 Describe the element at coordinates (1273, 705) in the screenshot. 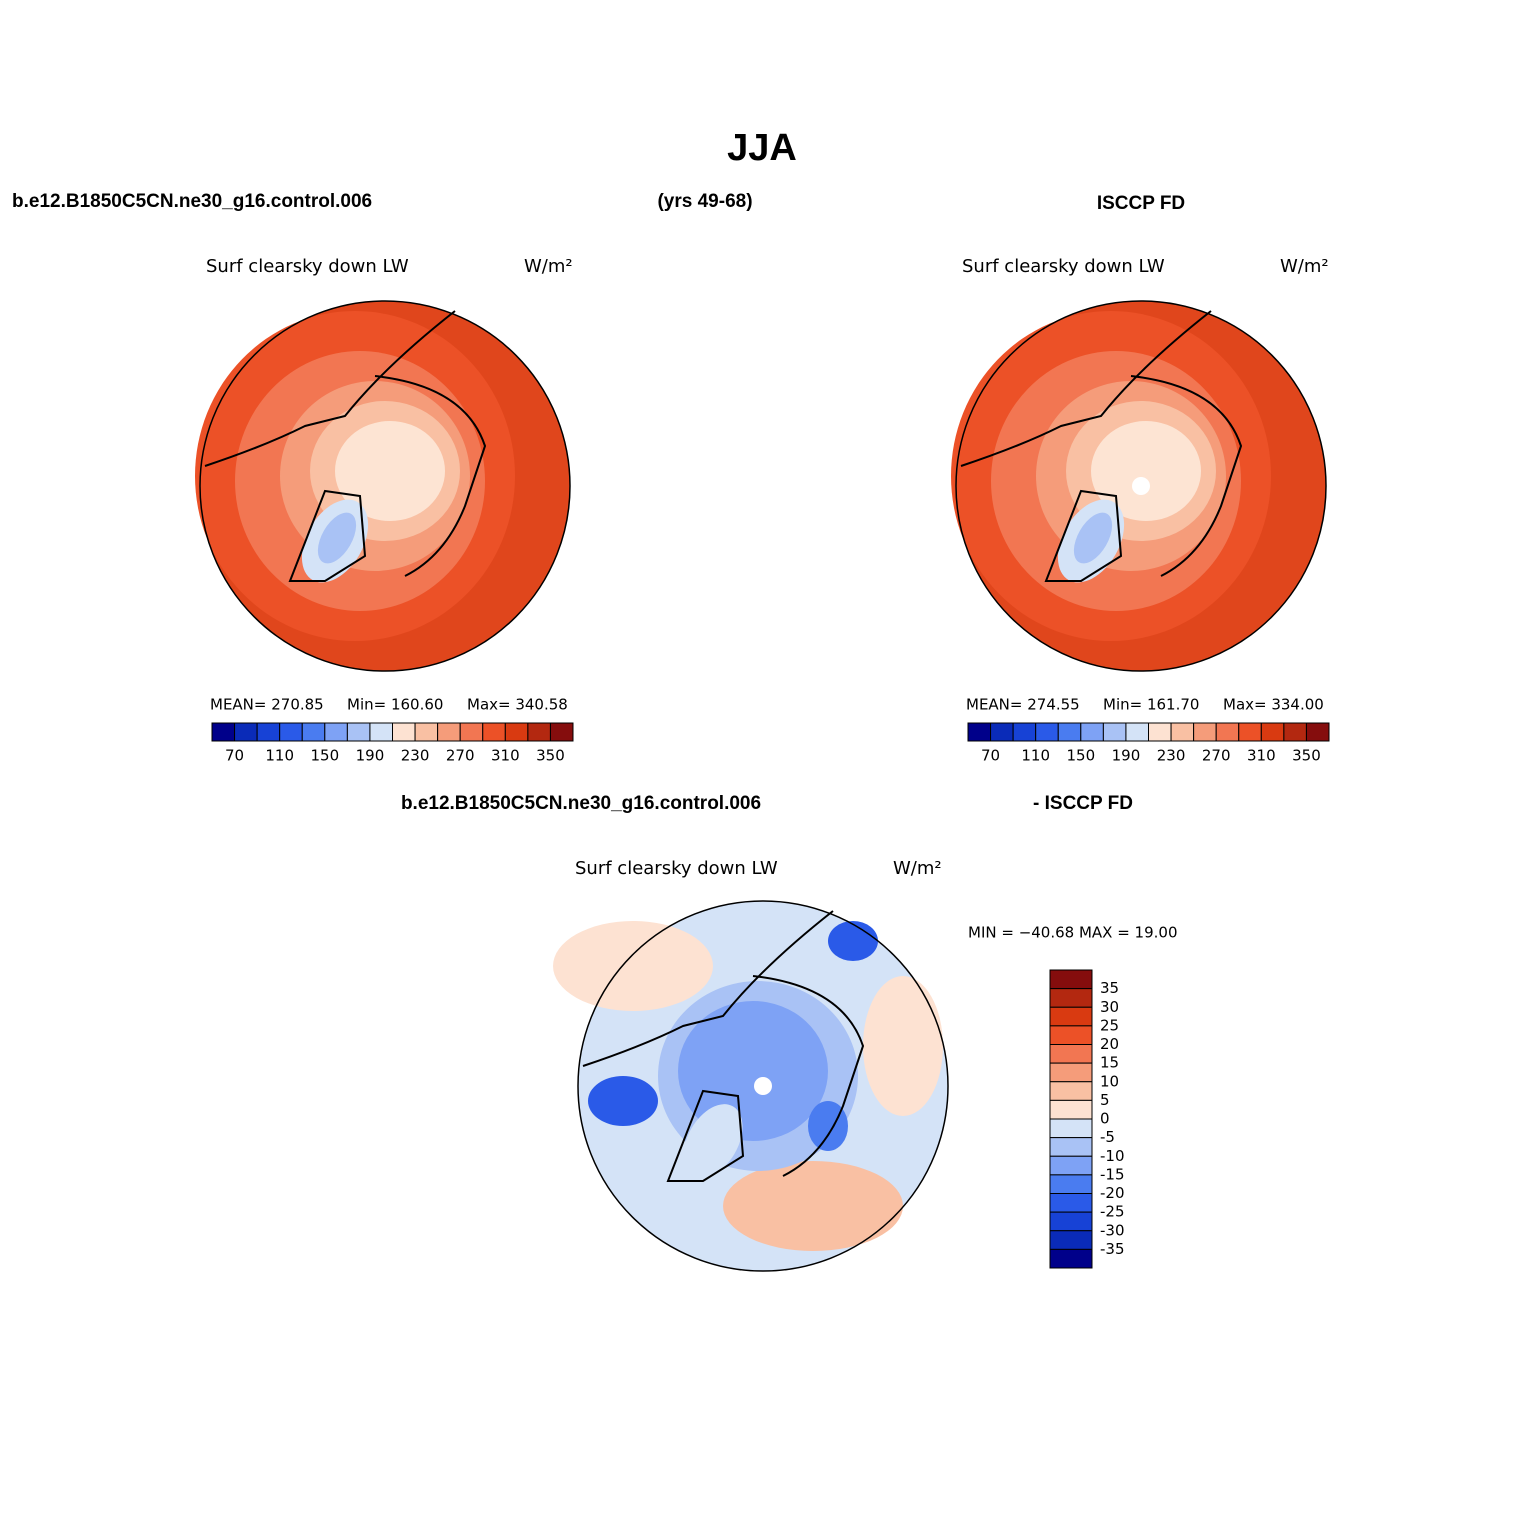

I see `panel-stat: Max= 334.00` at that location.